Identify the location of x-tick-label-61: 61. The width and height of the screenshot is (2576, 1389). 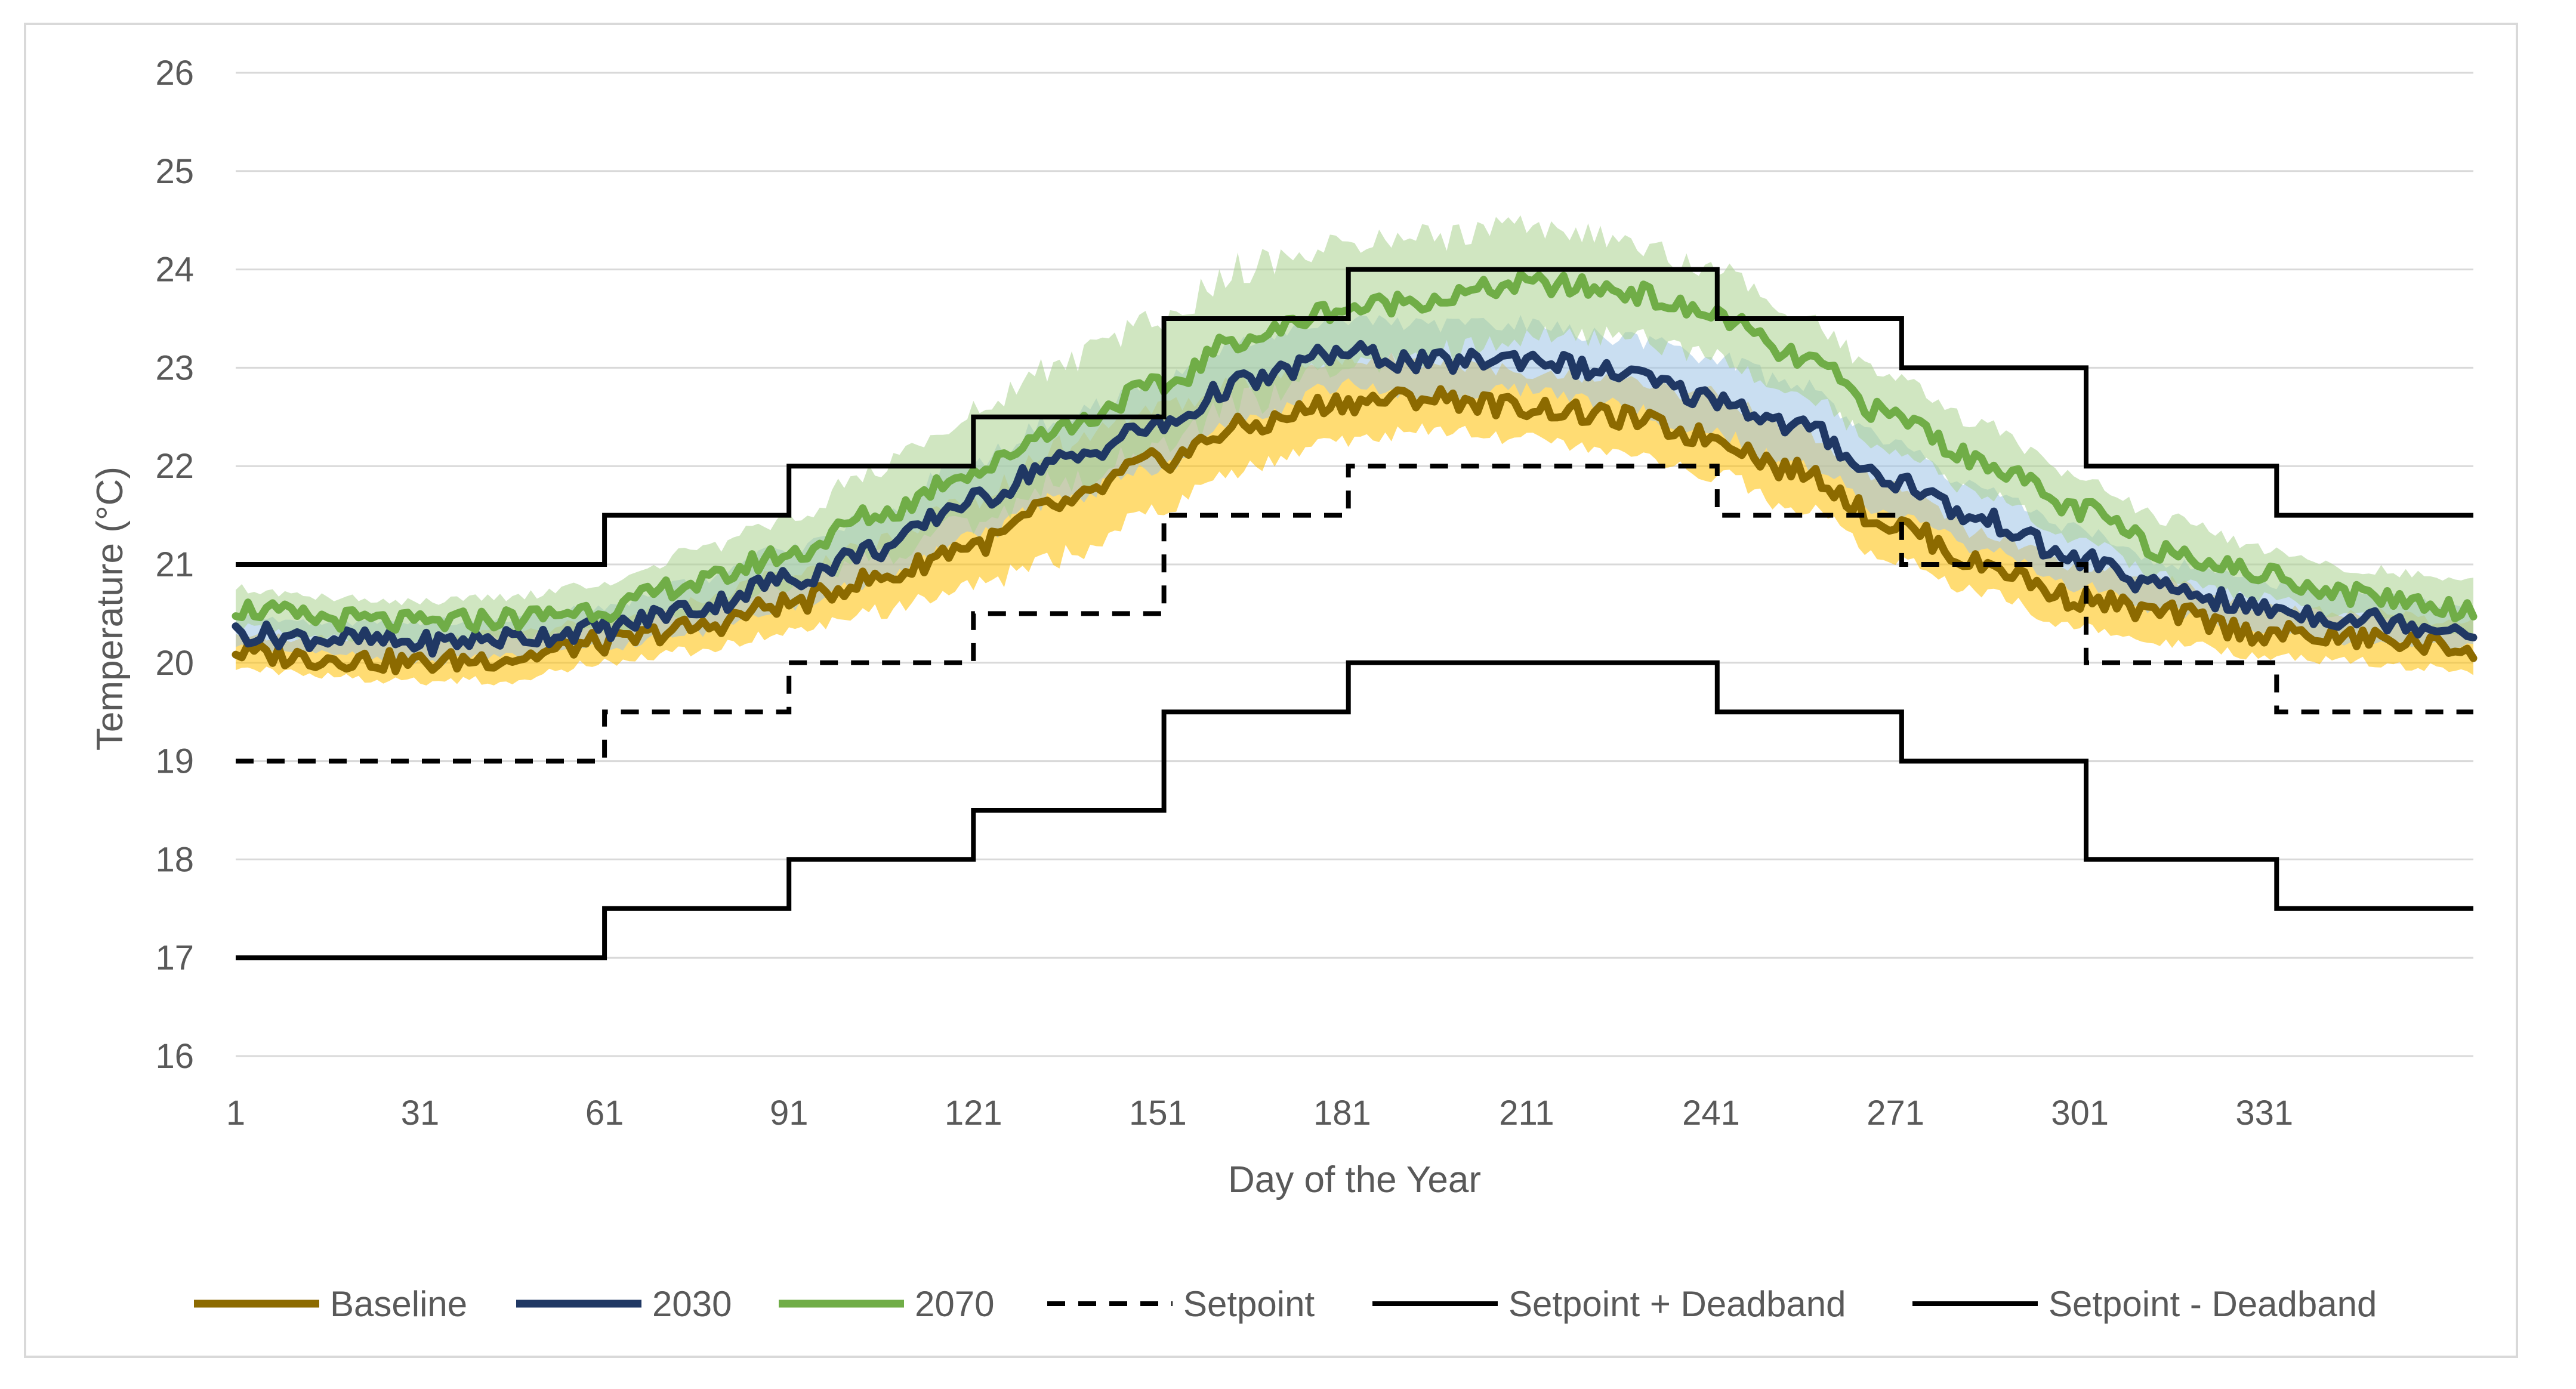
(604, 1113).